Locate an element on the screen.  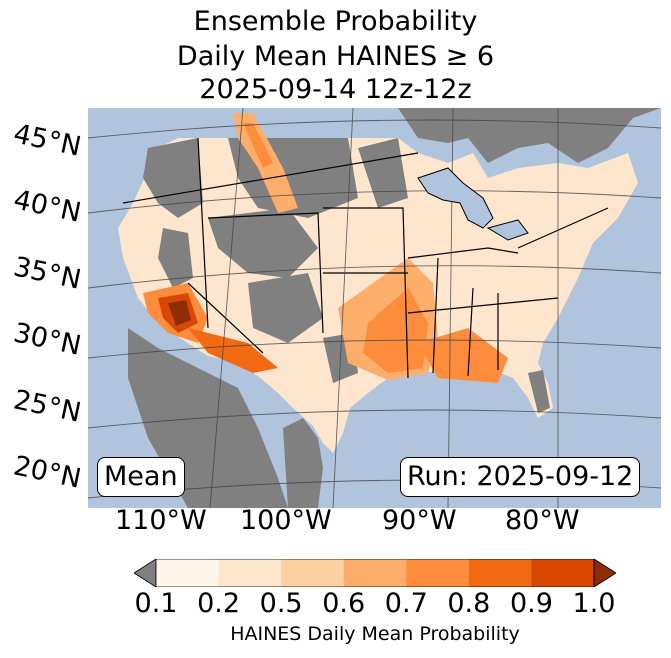
colorbar-label: HAINES Daily Mean Probability is located at coordinates (375, 634).